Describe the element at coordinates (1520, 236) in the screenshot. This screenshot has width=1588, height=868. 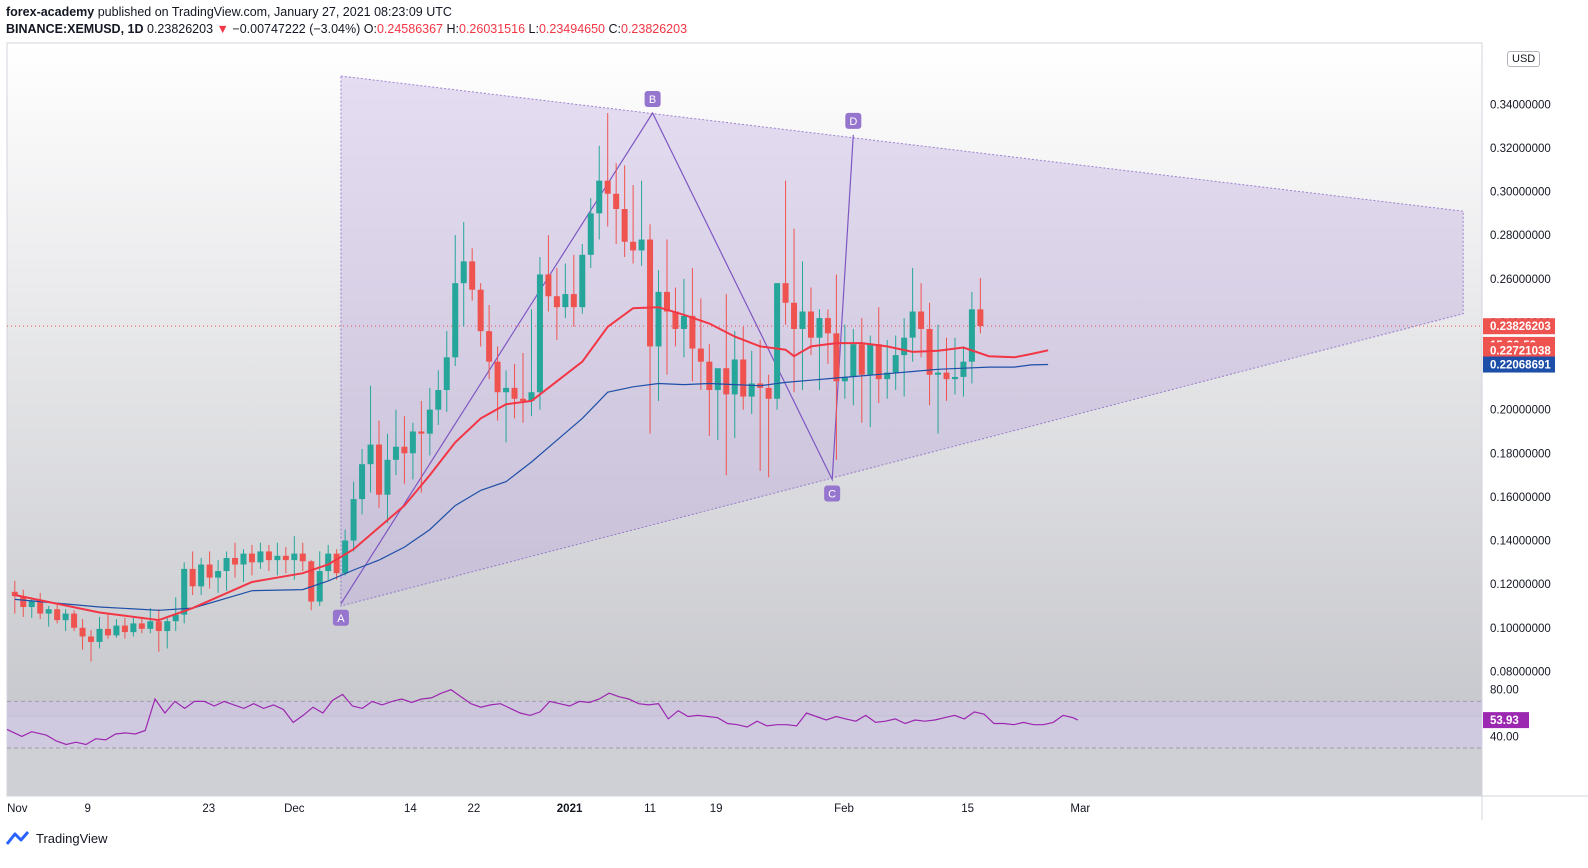
I see `price-tick-label: 0.28000000` at that location.